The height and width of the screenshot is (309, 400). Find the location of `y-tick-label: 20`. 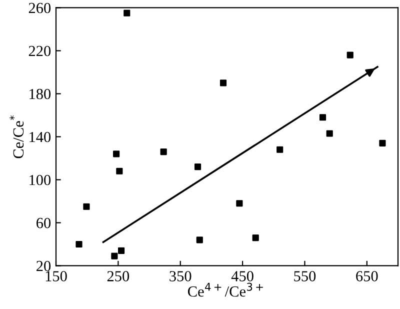

y-tick-label: 20 is located at coordinates (43, 266).